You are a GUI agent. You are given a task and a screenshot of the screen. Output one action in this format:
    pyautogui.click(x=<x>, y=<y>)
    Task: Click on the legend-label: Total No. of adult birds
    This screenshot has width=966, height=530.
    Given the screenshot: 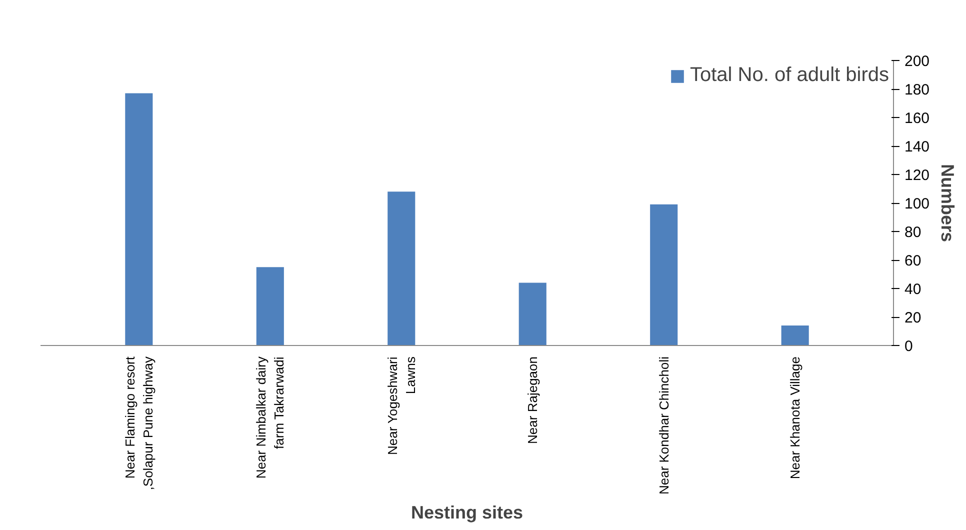 What is the action you would take?
    pyautogui.click(x=789, y=75)
    